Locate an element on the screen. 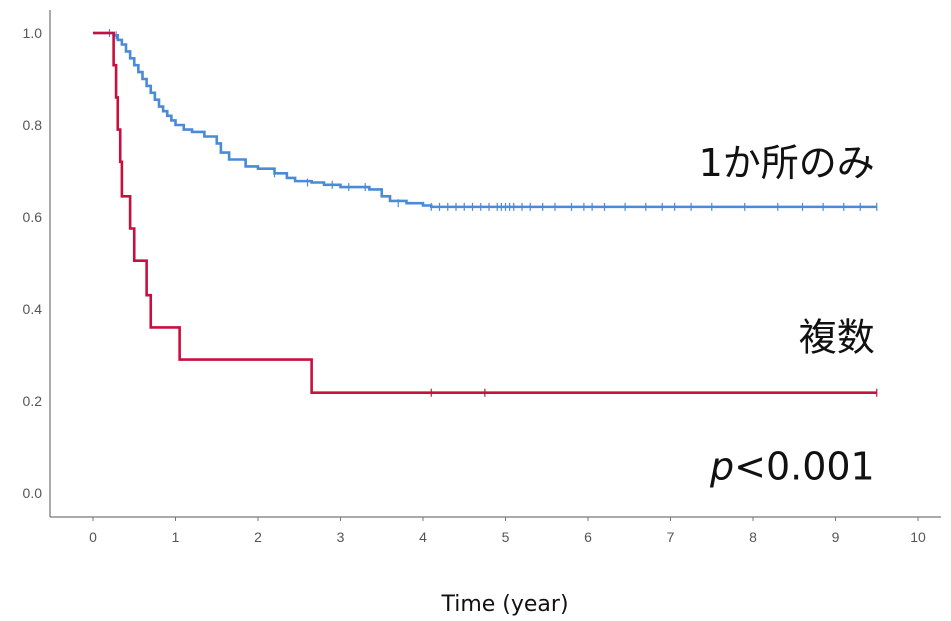  x-tick-label: 3 is located at coordinates (341, 537).